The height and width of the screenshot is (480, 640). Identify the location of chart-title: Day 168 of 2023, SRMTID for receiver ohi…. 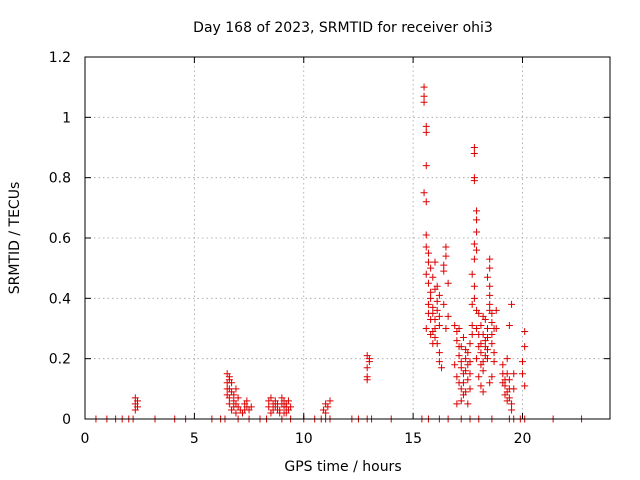
(343, 28).